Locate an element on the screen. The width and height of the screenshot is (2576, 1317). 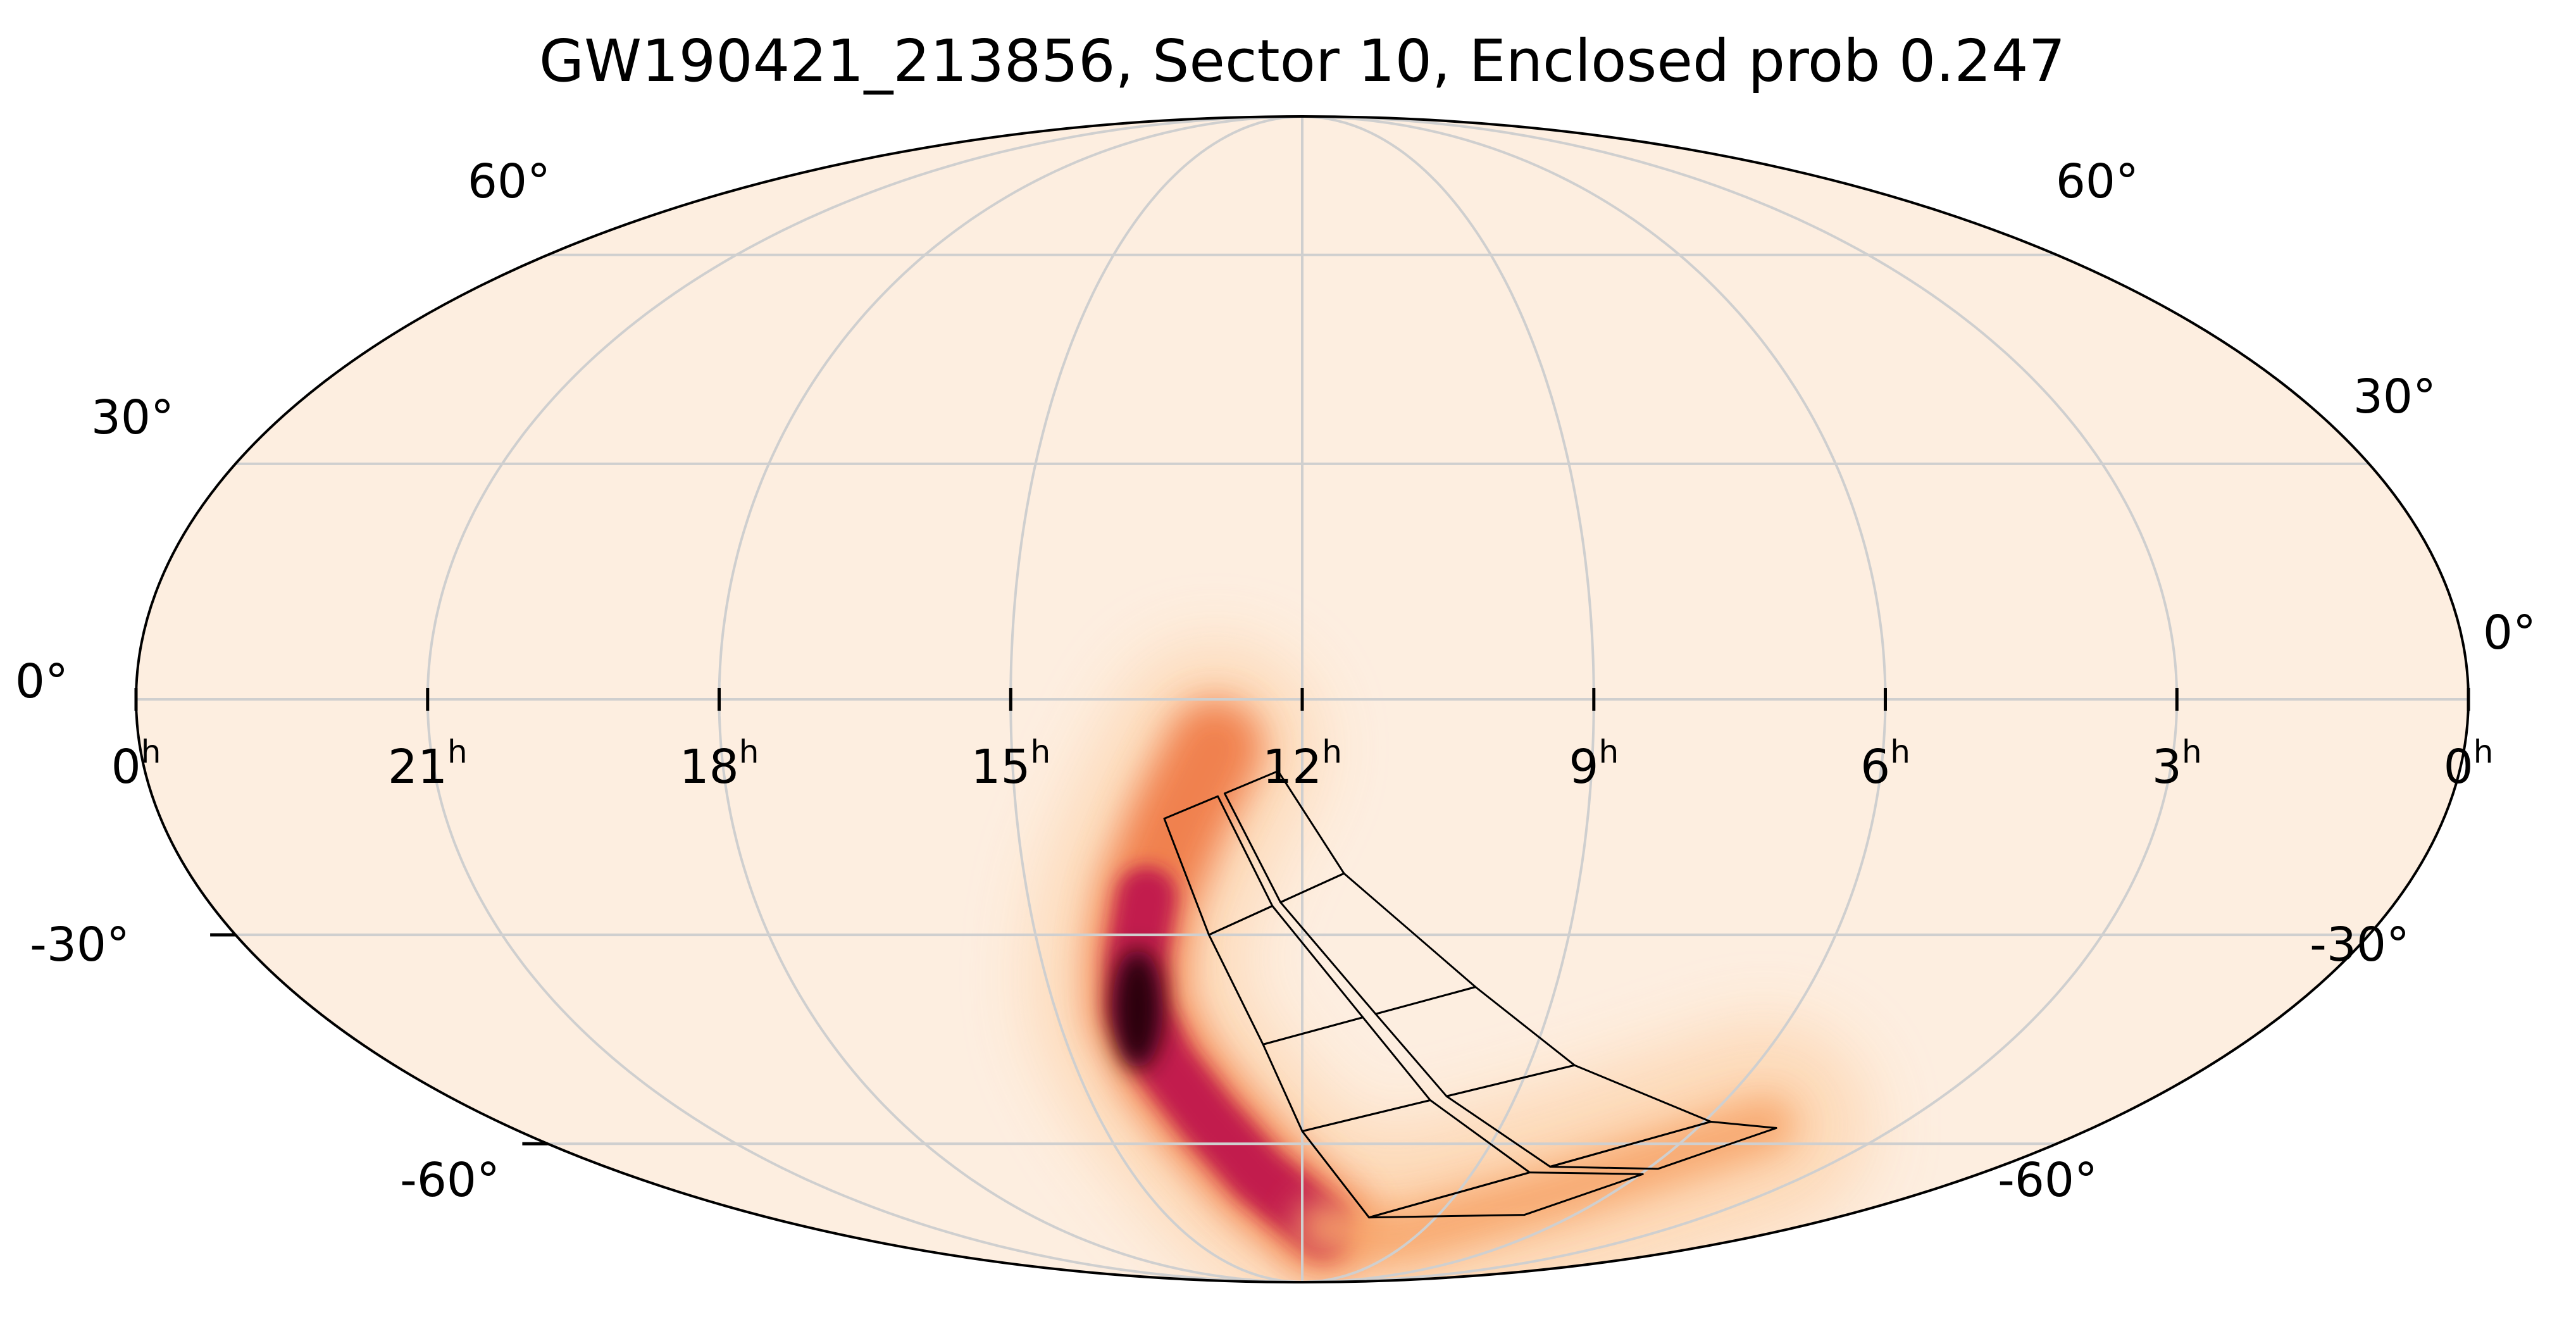
latitude-label-left: 0° is located at coordinates (42, 681).